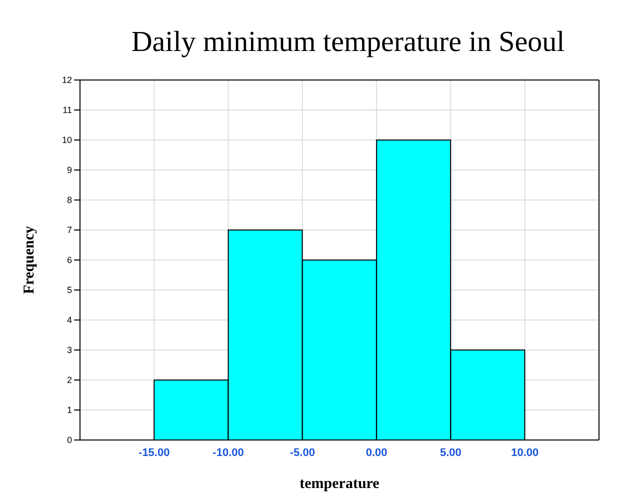 Image resolution: width=640 pixels, height=500 pixels. What do you see at coordinates (69, 260) in the screenshot?
I see `y-tick-label: 6` at bounding box center [69, 260].